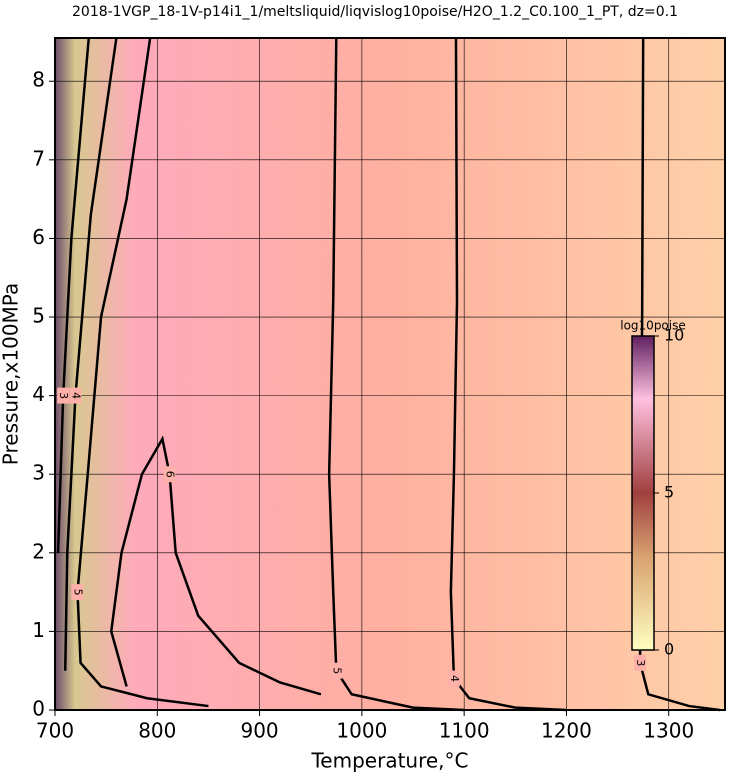 This screenshot has width=751, height=780. I want to click on y-tick-label: 0, so click(38, 709).